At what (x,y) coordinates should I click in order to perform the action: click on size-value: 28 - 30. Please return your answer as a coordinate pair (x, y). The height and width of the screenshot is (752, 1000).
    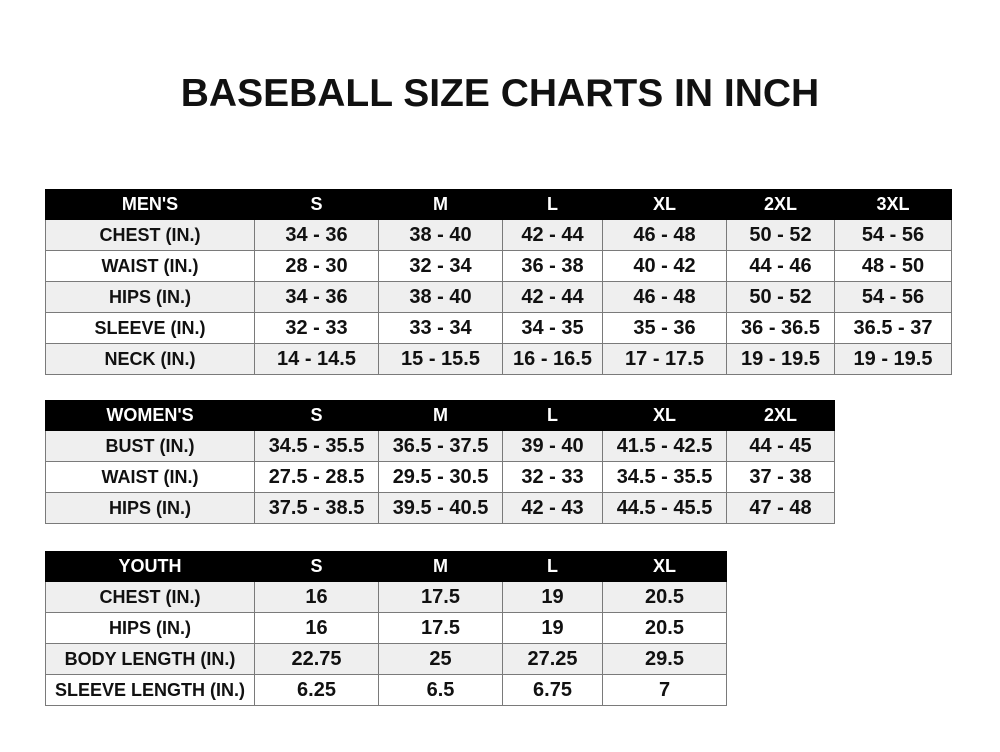
    Looking at the image, I should click on (316, 266).